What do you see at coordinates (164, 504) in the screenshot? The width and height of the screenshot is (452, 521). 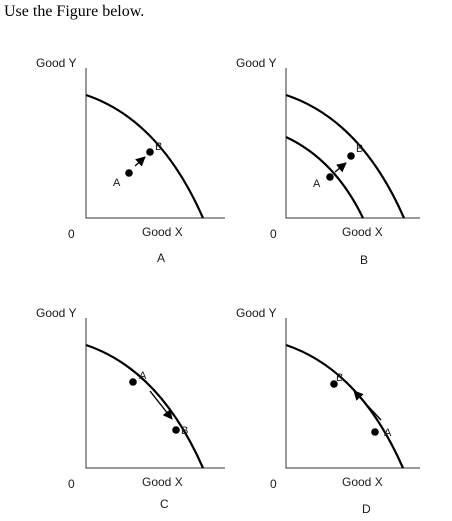 I see `panel-label: C` at bounding box center [164, 504].